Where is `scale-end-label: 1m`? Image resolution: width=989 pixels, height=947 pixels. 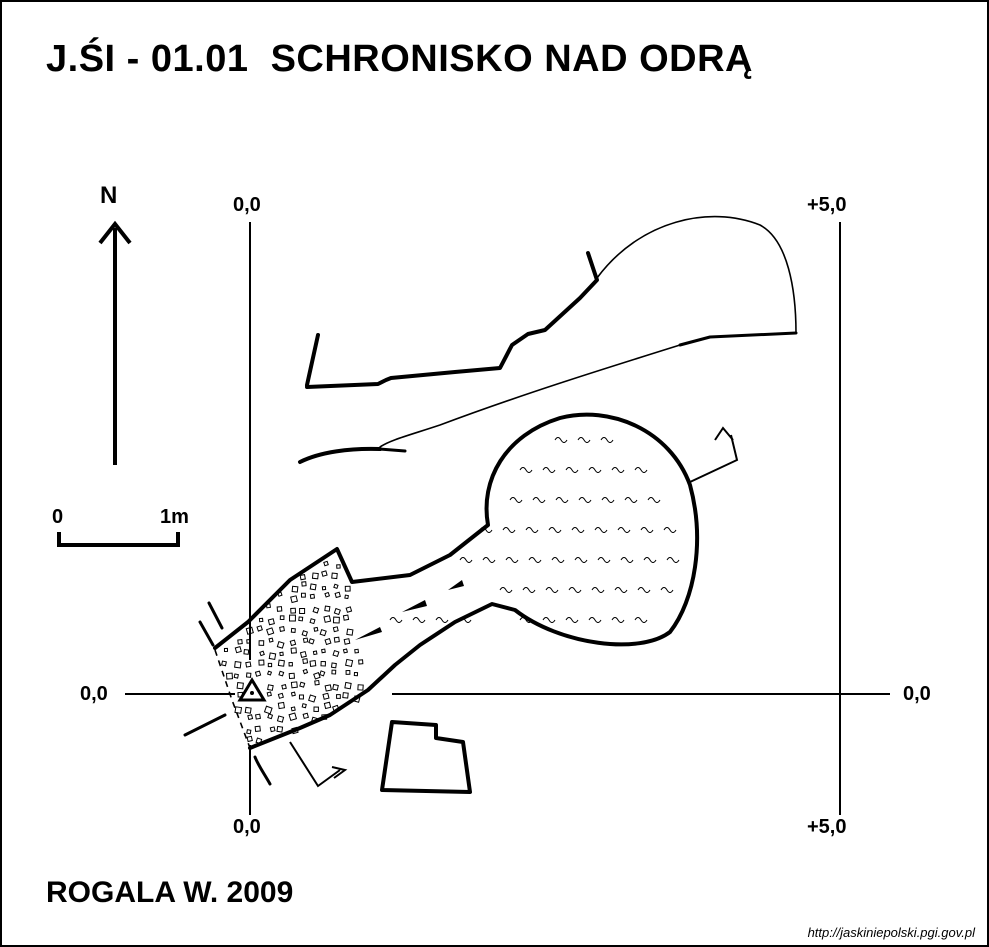
scale-end-label: 1m is located at coordinates (174, 517).